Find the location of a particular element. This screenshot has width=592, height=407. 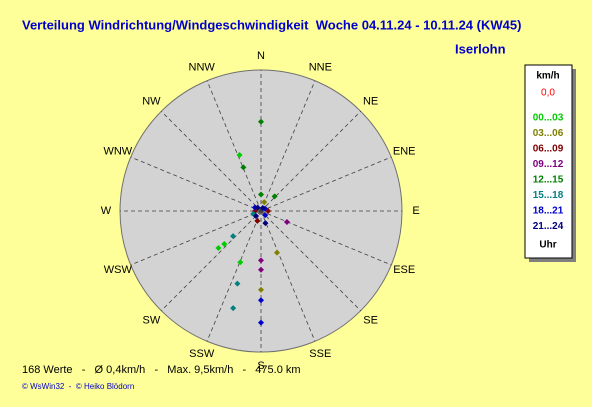

copyright: © WsWin32 - © Heiko Blödorn is located at coordinates (78, 386).